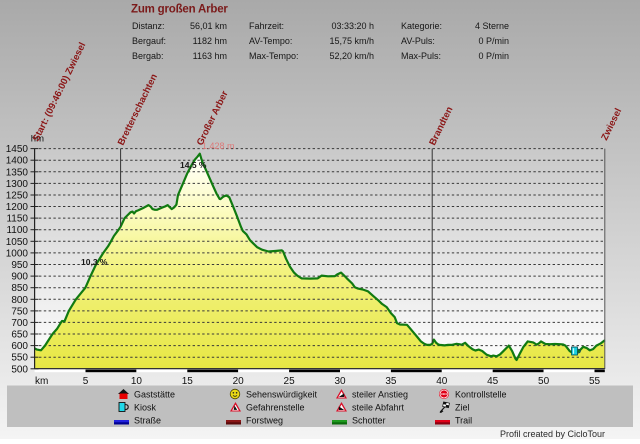  I want to click on svg-text: 1350, so click(17, 172).